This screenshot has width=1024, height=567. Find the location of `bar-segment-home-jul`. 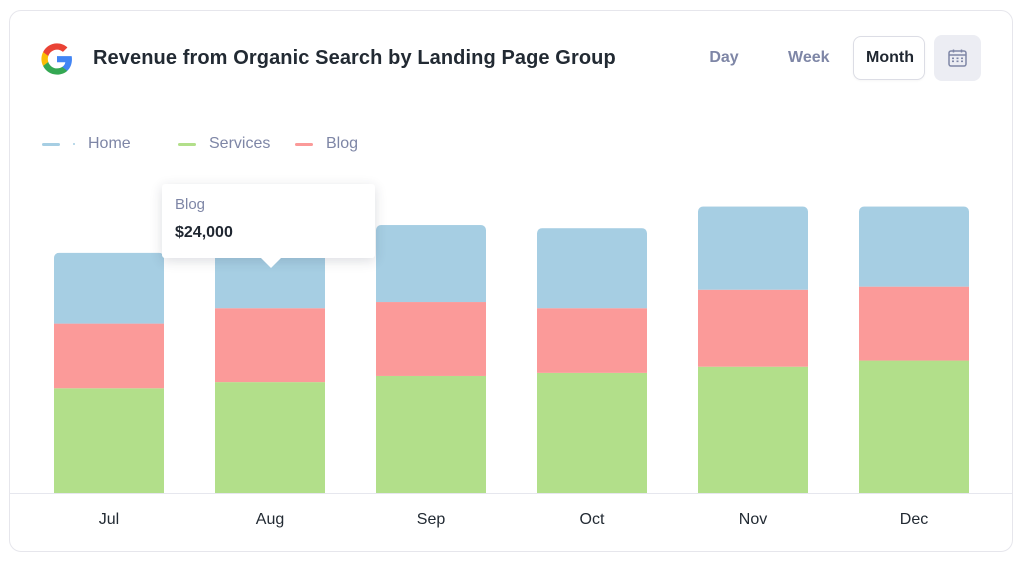

bar-segment-home-jul is located at coordinates (109, 288).